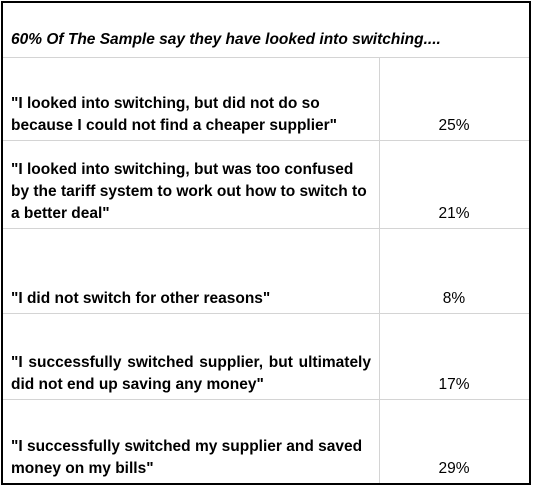 The image size is (536, 490). I want to click on row-value: 21%, so click(454, 213).